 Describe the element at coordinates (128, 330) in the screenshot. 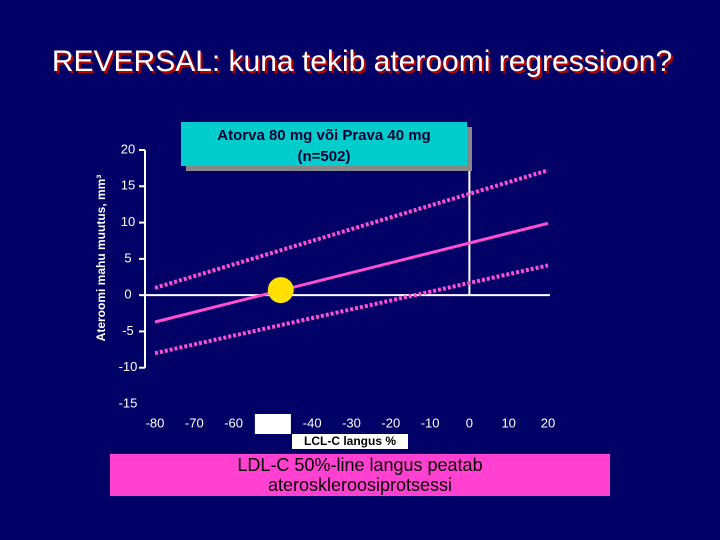

I see `y-tick-label: -5` at that location.